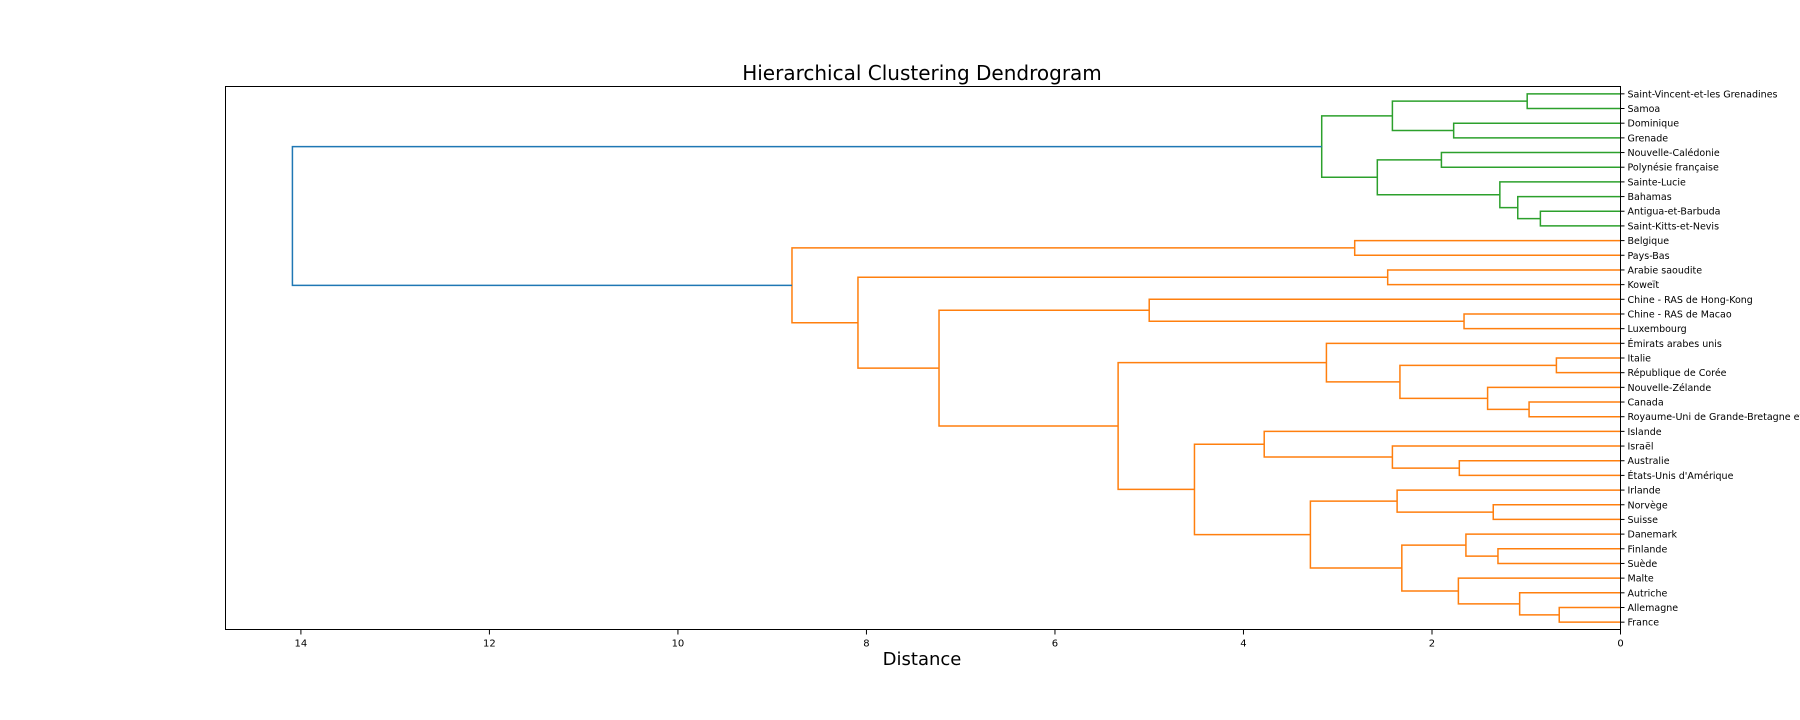 This screenshot has width=1800, height=720. Describe the element at coordinates (1653, 608) in the screenshot. I see `leaf-label: Allemagne` at that location.